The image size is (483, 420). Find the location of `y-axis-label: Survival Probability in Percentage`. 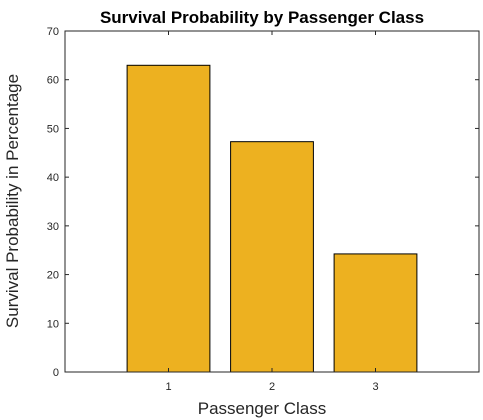

y-axis-label: Survival Probability in Percentage is located at coordinates (12, 201).